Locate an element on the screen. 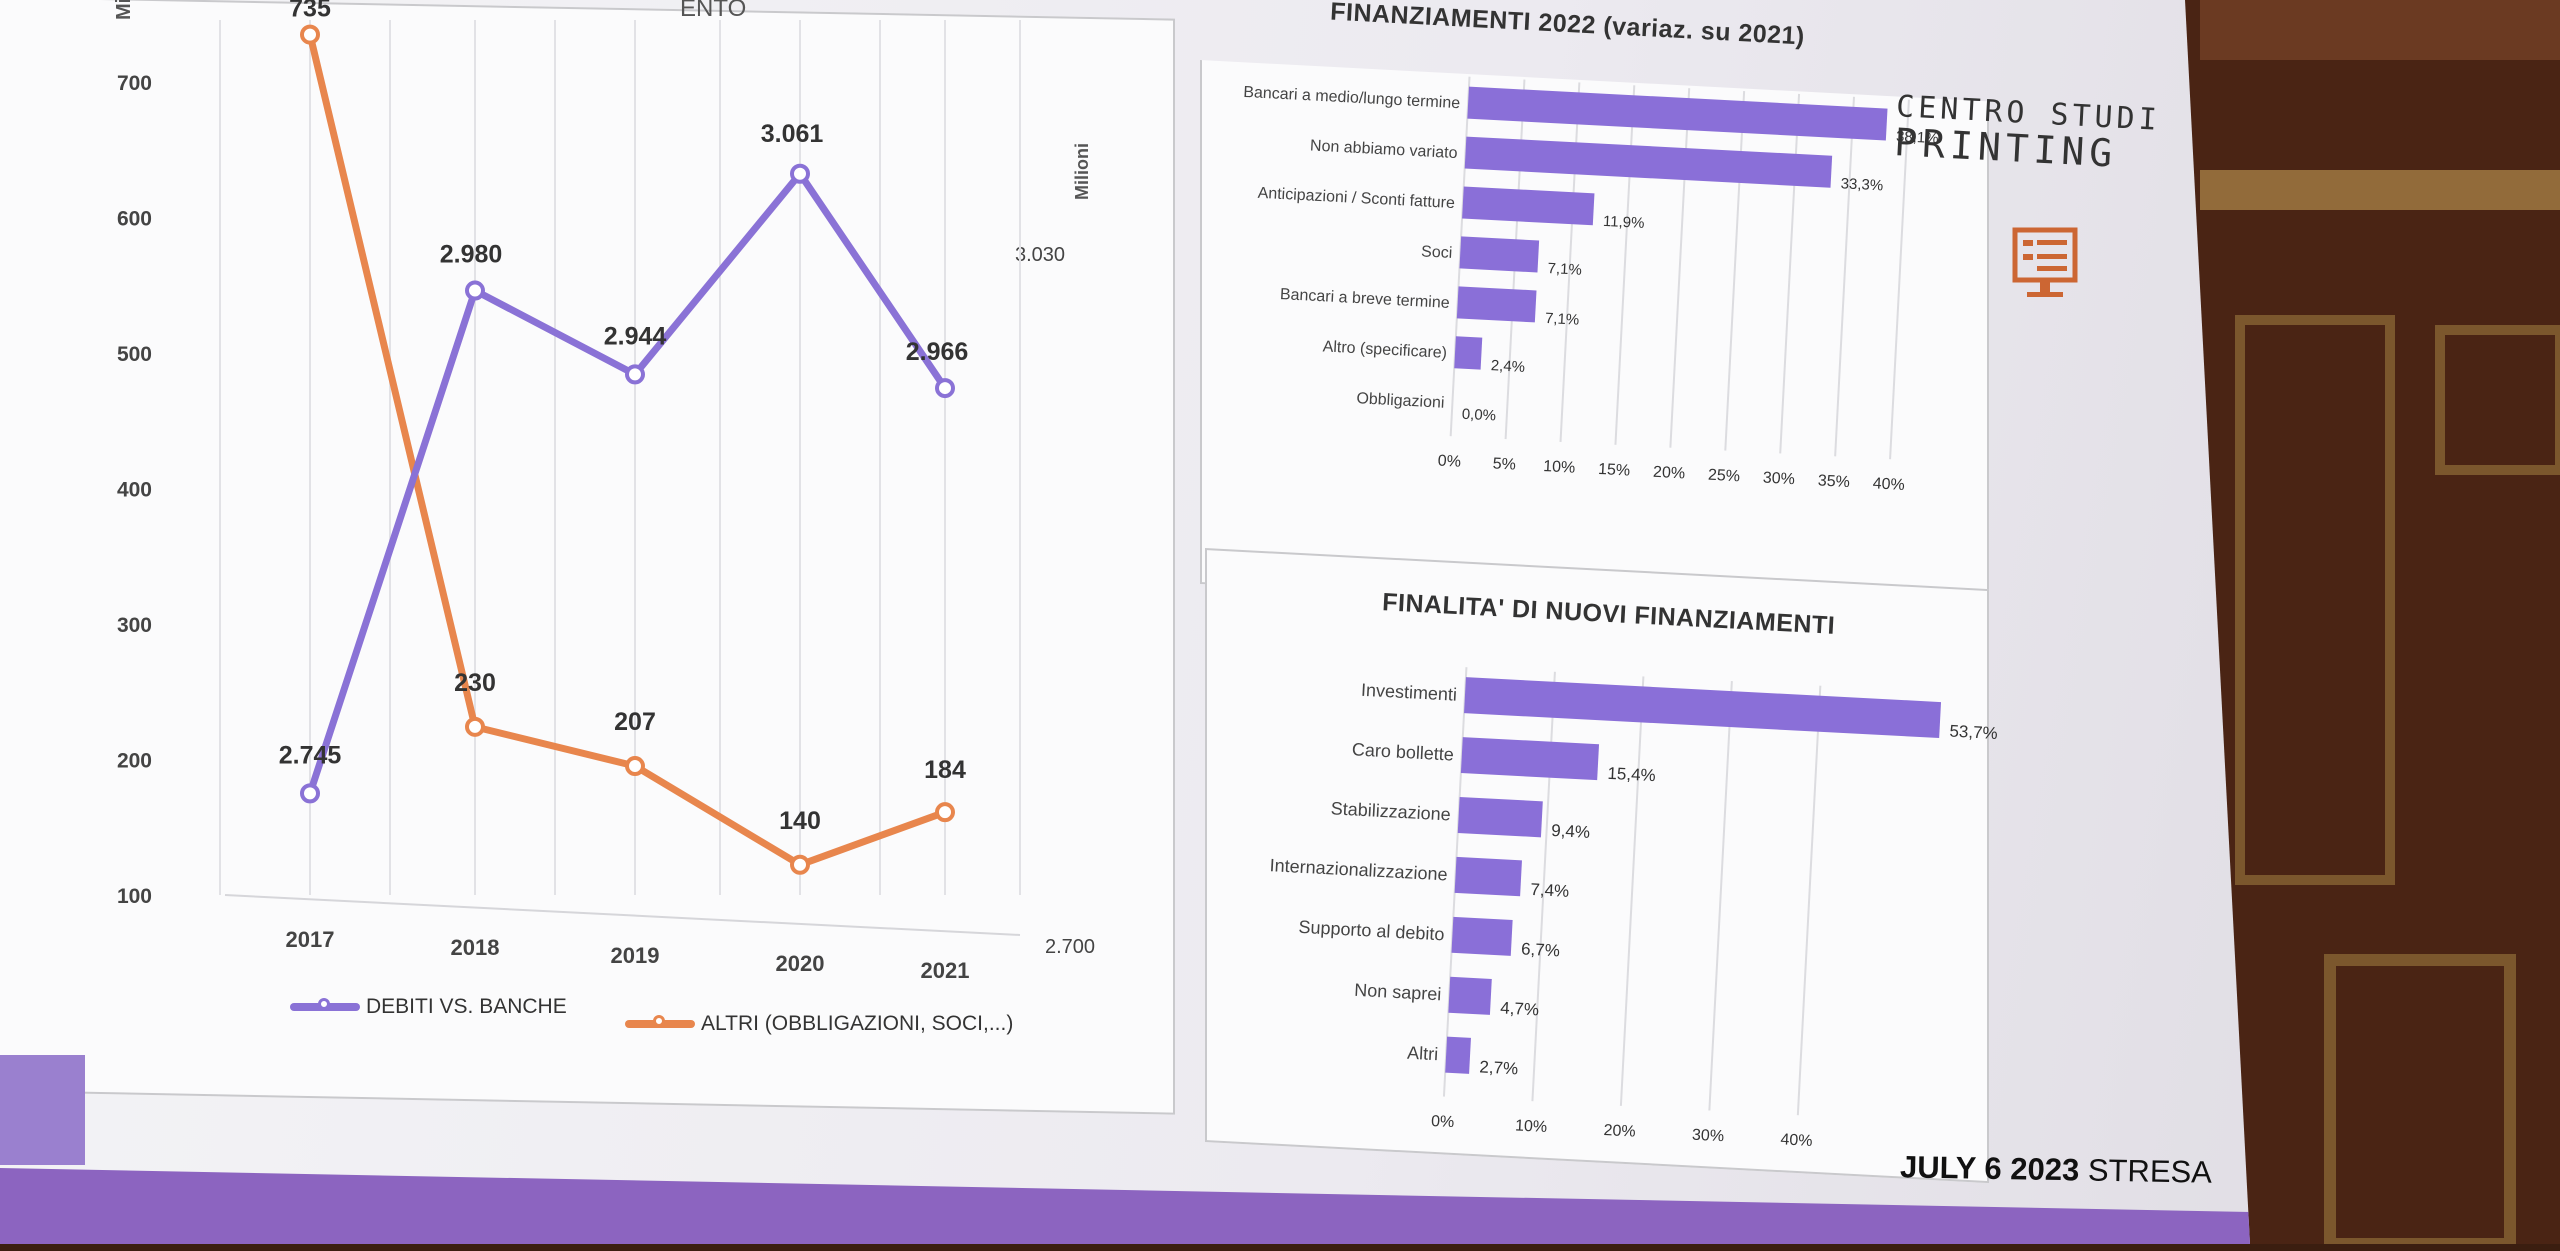 This screenshot has height=1251, width=2560. centro-studi-printing-logo: CENTRO STUDI PRINTING is located at coordinates (2027, 132).